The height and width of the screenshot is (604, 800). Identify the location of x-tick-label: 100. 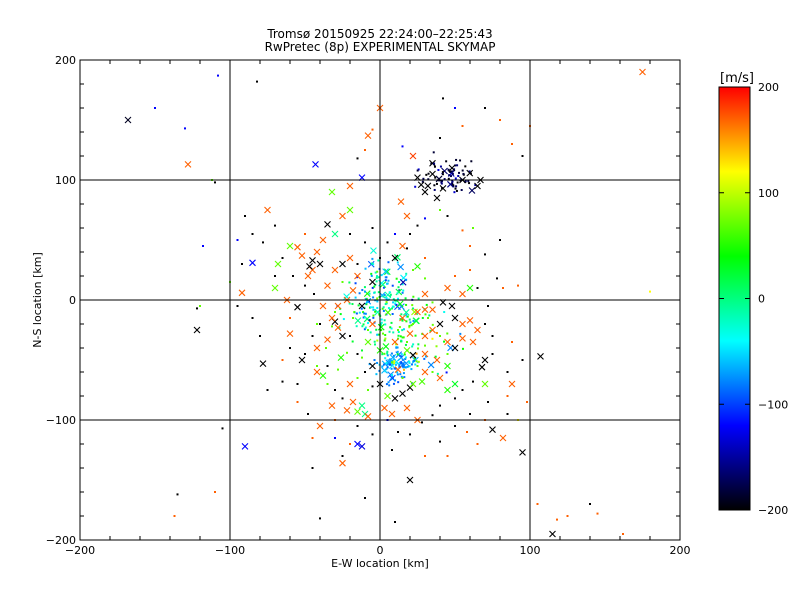
(530, 550).